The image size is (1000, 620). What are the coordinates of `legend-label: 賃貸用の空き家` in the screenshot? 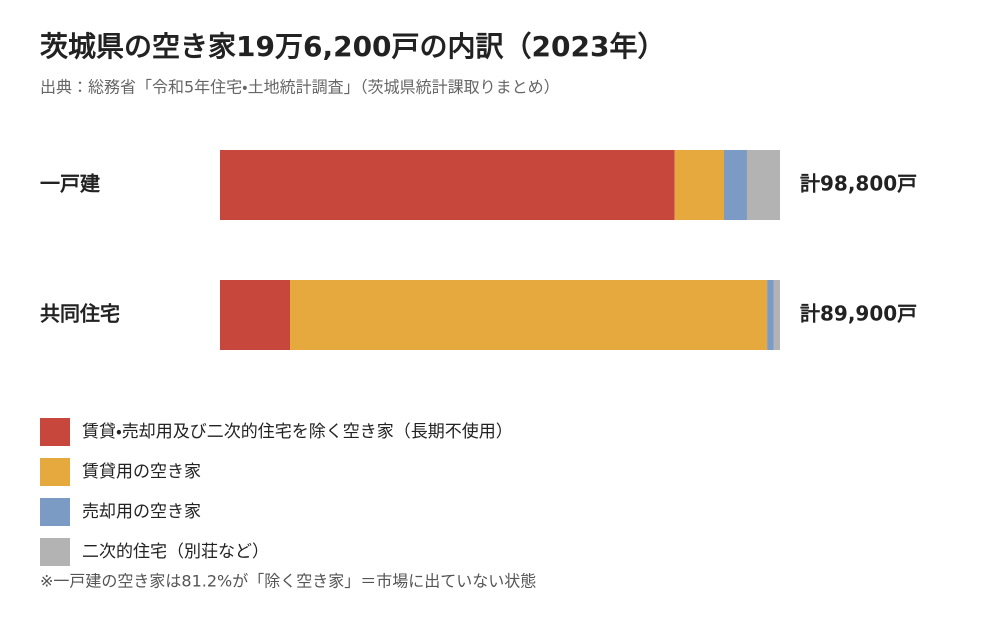 It's located at (141, 472).